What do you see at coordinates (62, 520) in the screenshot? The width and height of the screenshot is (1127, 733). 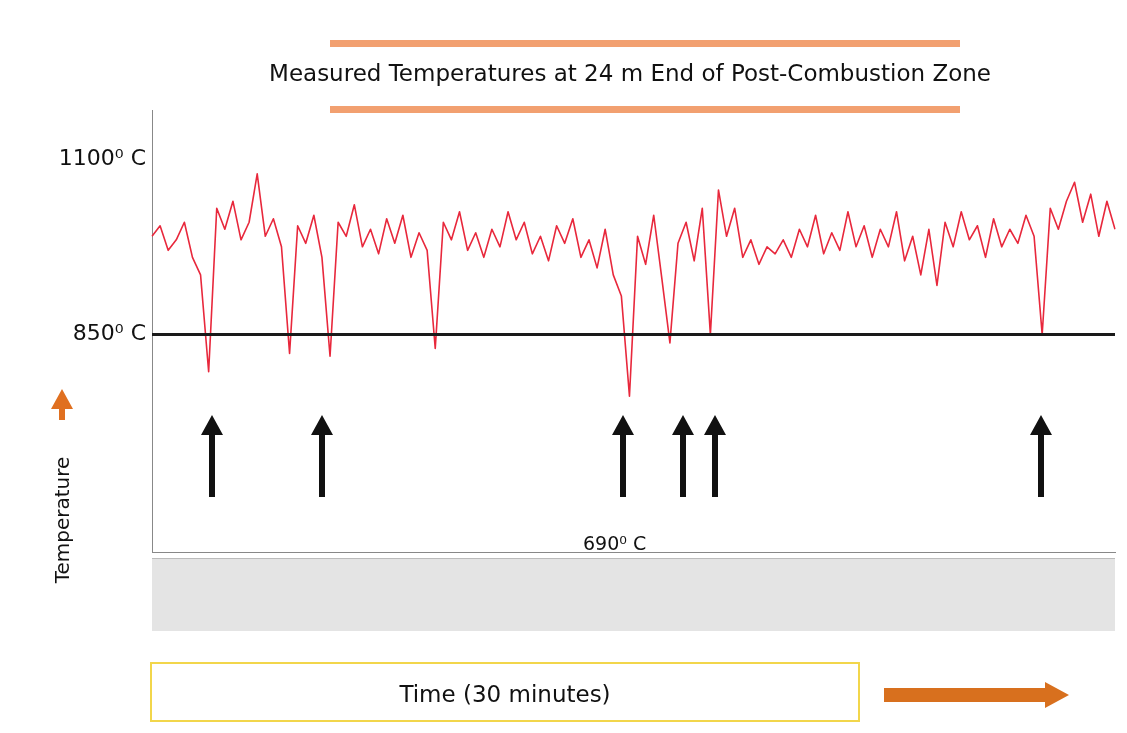 I see `y-axis-title: Temperature` at bounding box center [62, 520].